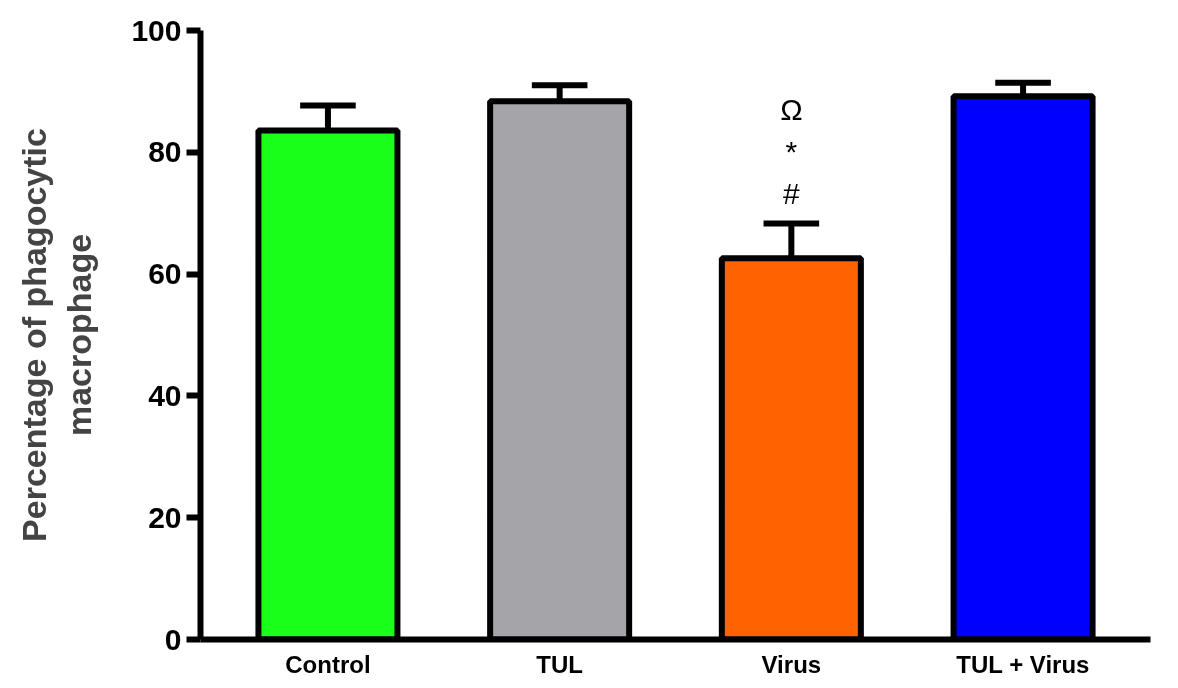 This screenshot has height=688, width=1178. Describe the element at coordinates (1023, 664) in the screenshot. I see `x-tick-label: TUL + Virus` at that location.